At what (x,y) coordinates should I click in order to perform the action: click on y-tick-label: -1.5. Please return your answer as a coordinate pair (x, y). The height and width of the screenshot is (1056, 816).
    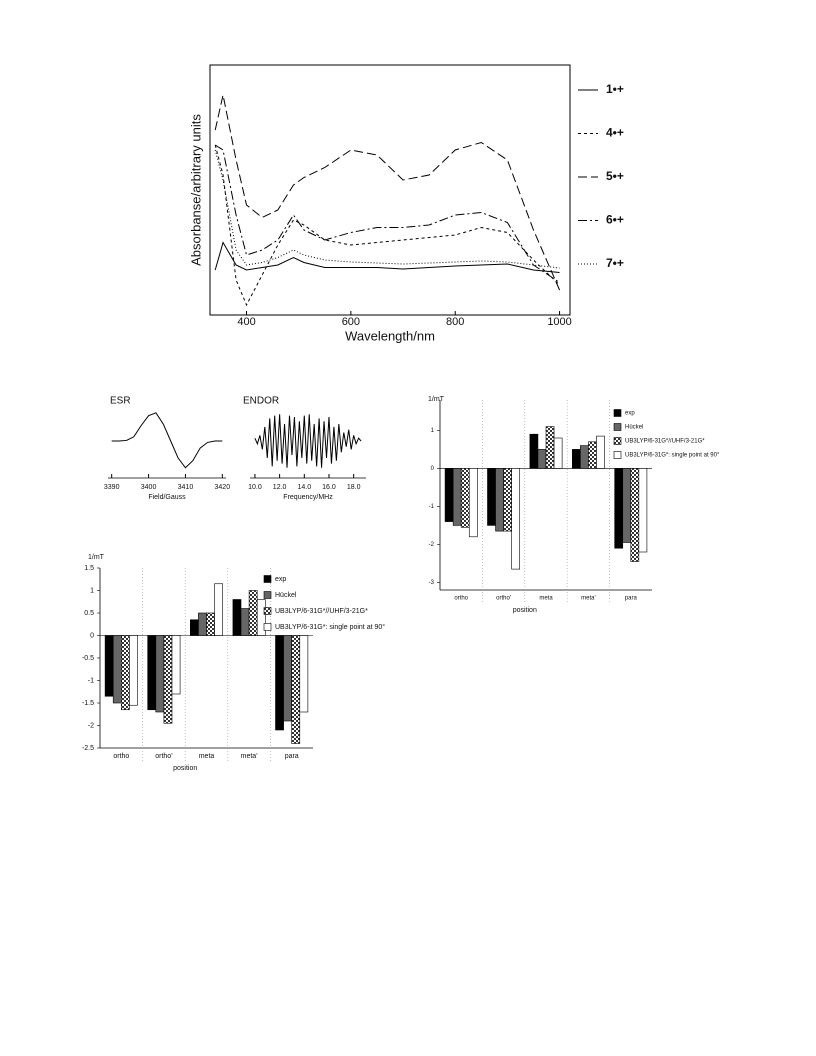
    Looking at the image, I should click on (88, 703).